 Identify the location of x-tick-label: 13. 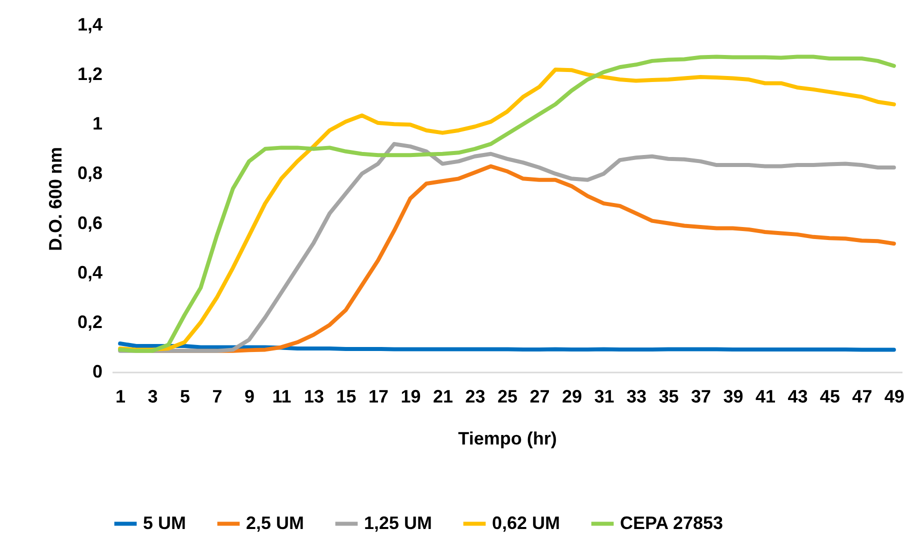
(314, 396).